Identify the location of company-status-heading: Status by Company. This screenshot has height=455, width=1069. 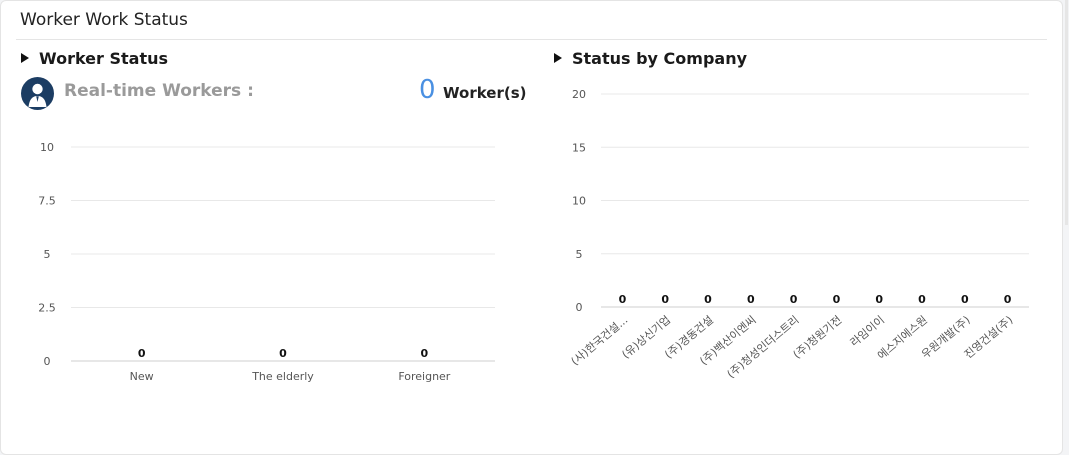
(650, 58).